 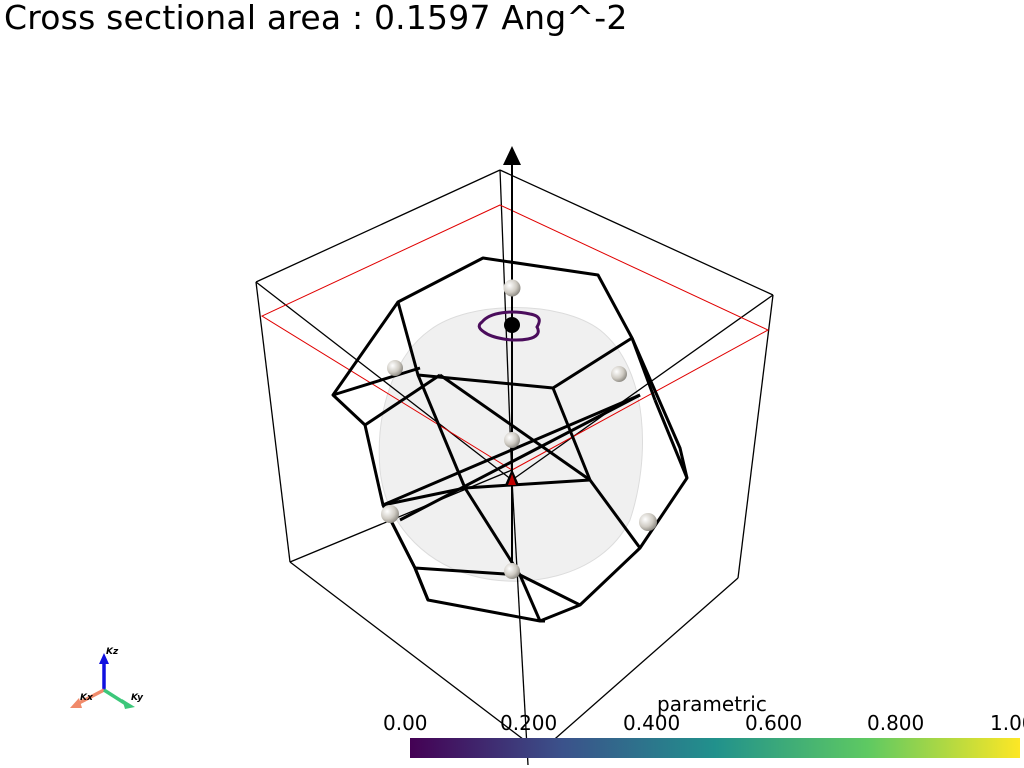 What do you see at coordinates (512, 355) in the screenshot?
I see `kz-axis-arrow` at bounding box center [512, 355].